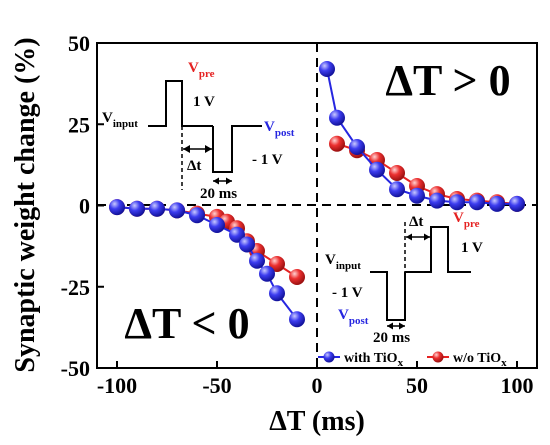 Image resolution: width=550 pixels, height=445 pixels. I want to click on legend-marker-with-tiox, so click(329, 357).